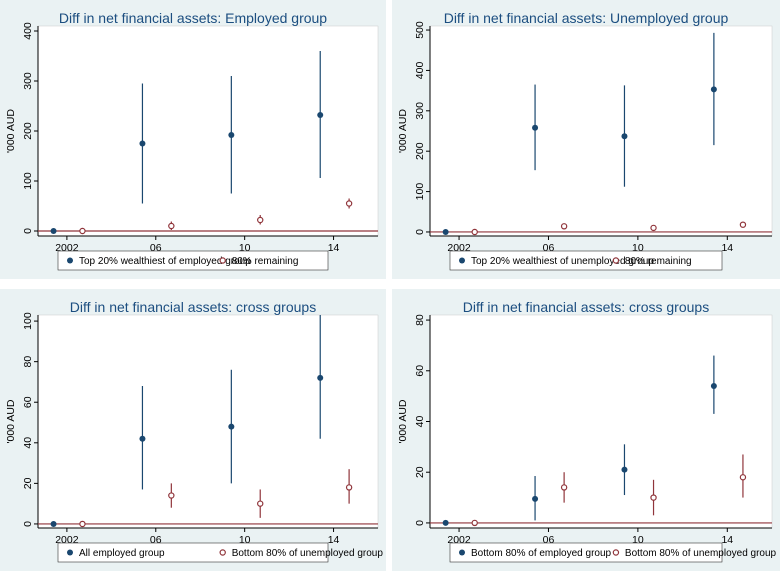 The height and width of the screenshot is (576, 780). What do you see at coordinates (420, 30) in the screenshot?
I see `y-tick-label: 500` at bounding box center [420, 30].